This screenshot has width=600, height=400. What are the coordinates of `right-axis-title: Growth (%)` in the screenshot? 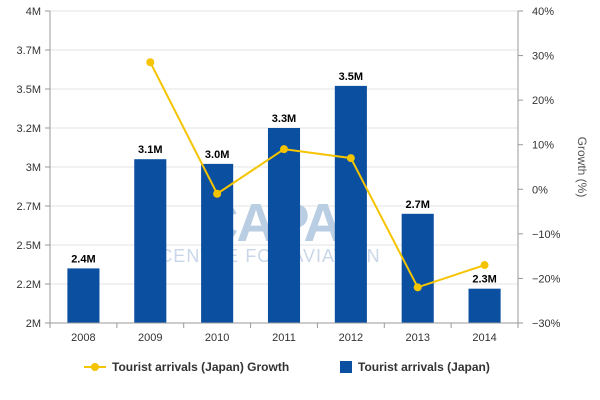 It's located at (582, 167).